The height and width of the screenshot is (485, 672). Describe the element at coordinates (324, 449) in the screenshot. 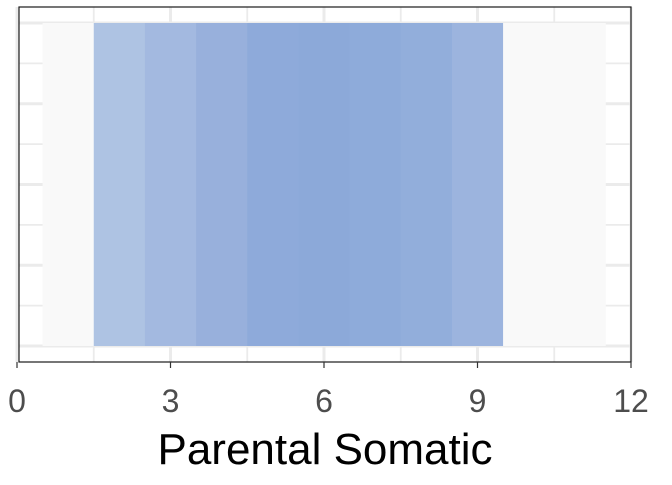

I see `x-axis-title: Parental Somatic` at that location.